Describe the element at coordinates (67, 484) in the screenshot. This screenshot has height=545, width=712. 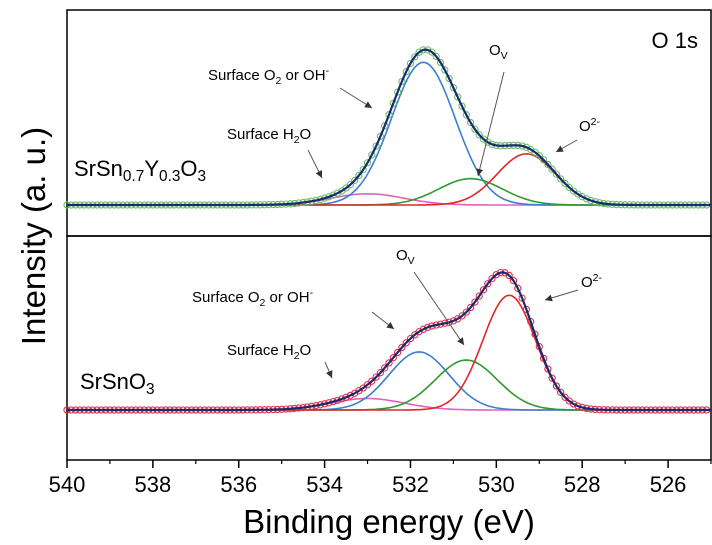
I see `x-tick-label: 540` at that location.